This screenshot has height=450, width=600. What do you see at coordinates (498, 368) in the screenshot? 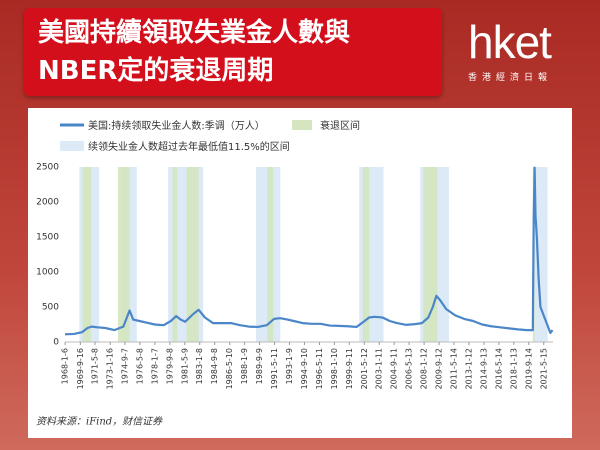
I see `x-tick-label: 2016-5-14` at bounding box center [498, 368].